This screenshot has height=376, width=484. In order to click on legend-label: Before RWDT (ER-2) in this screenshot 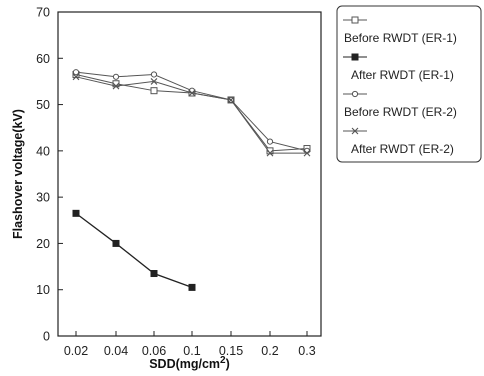, I will do `click(400, 112)`.